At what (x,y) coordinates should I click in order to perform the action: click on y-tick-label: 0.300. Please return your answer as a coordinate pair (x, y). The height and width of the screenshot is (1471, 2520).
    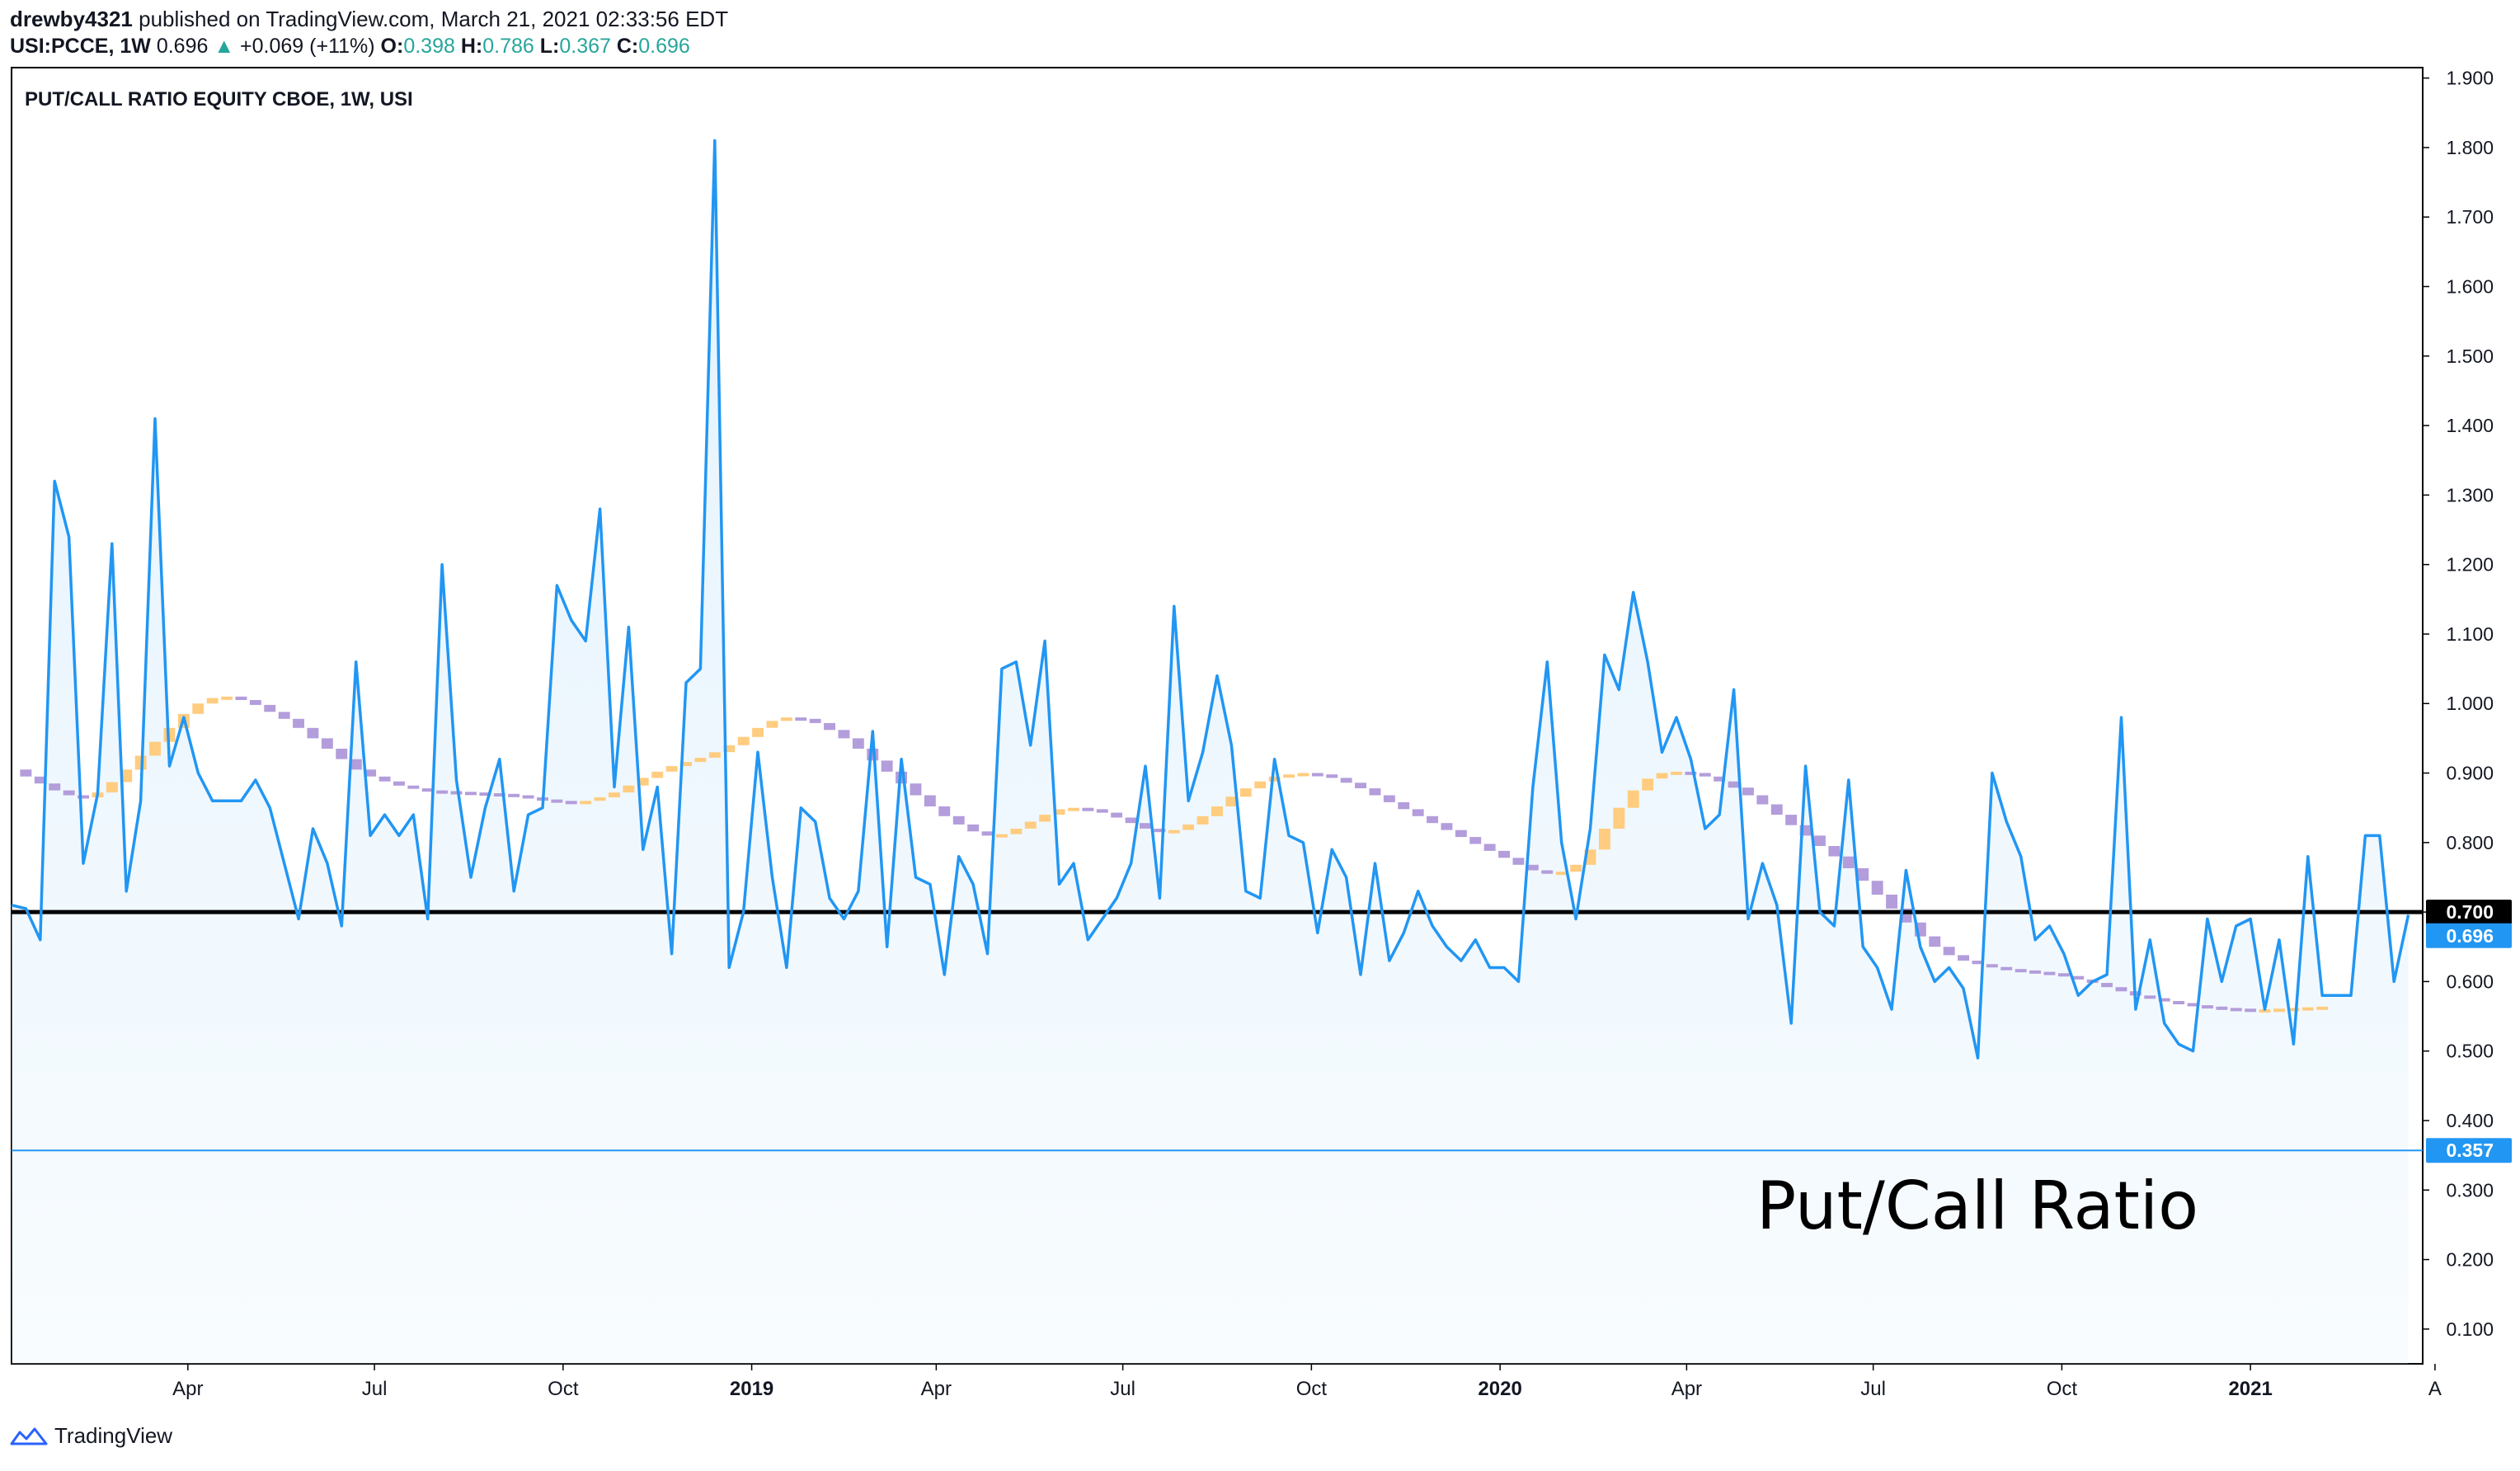
    Looking at the image, I should click on (2470, 1190).